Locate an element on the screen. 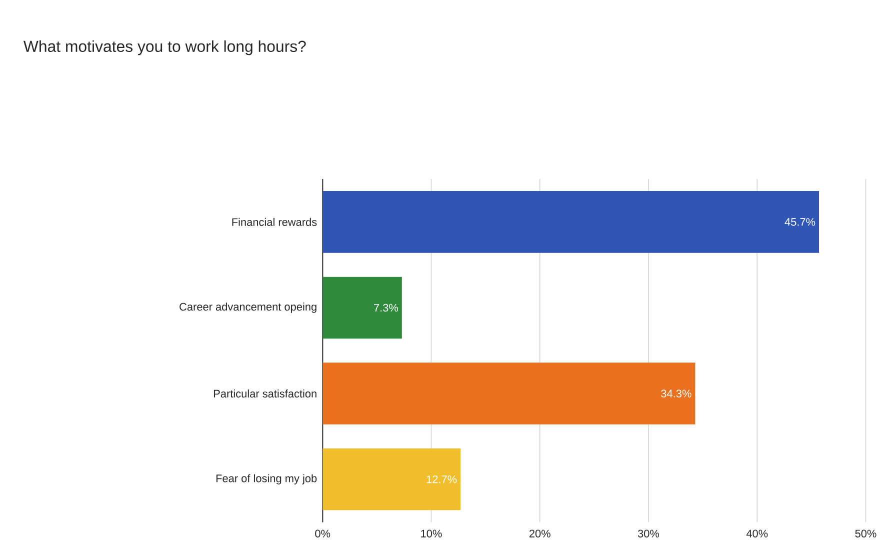 Image resolution: width=880 pixels, height=541 pixels. data-label: 7.3% is located at coordinates (386, 308).